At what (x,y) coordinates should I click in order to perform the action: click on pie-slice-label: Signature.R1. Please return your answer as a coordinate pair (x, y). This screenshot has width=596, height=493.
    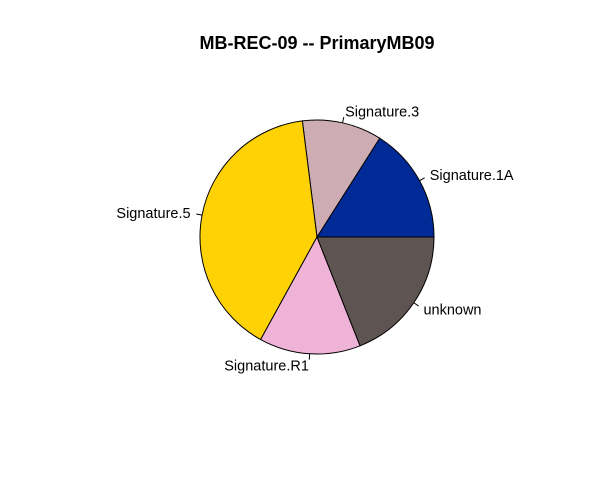
    Looking at the image, I should click on (266, 366).